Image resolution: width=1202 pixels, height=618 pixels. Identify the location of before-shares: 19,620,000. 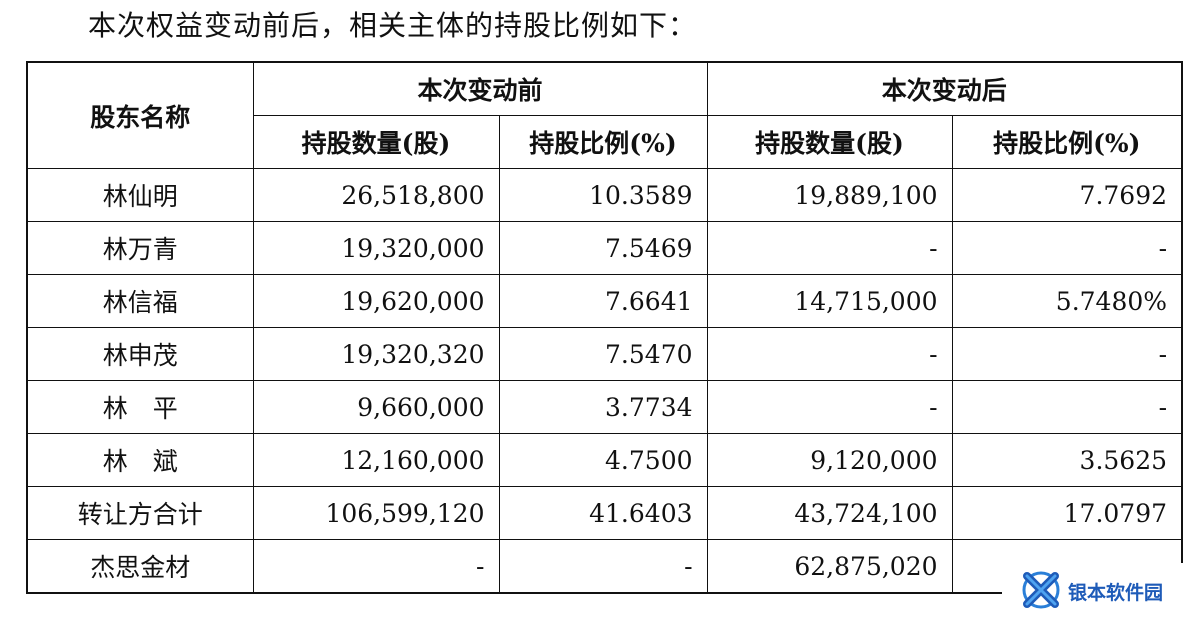
(376, 301).